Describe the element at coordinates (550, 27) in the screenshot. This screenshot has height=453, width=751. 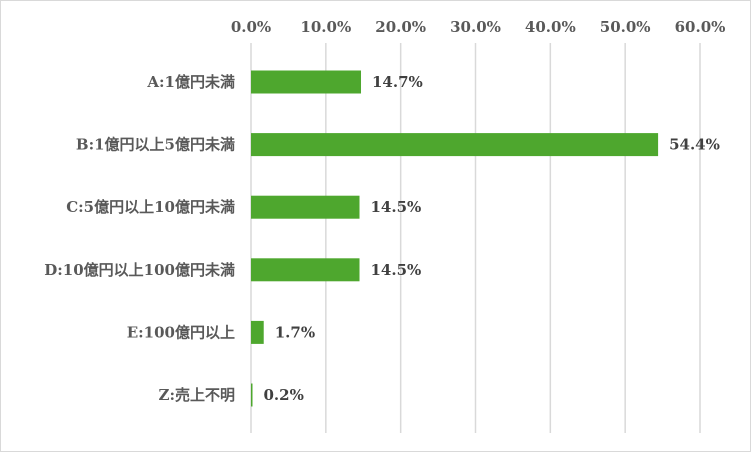
I see `x-tick-label: 40.0%` at that location.